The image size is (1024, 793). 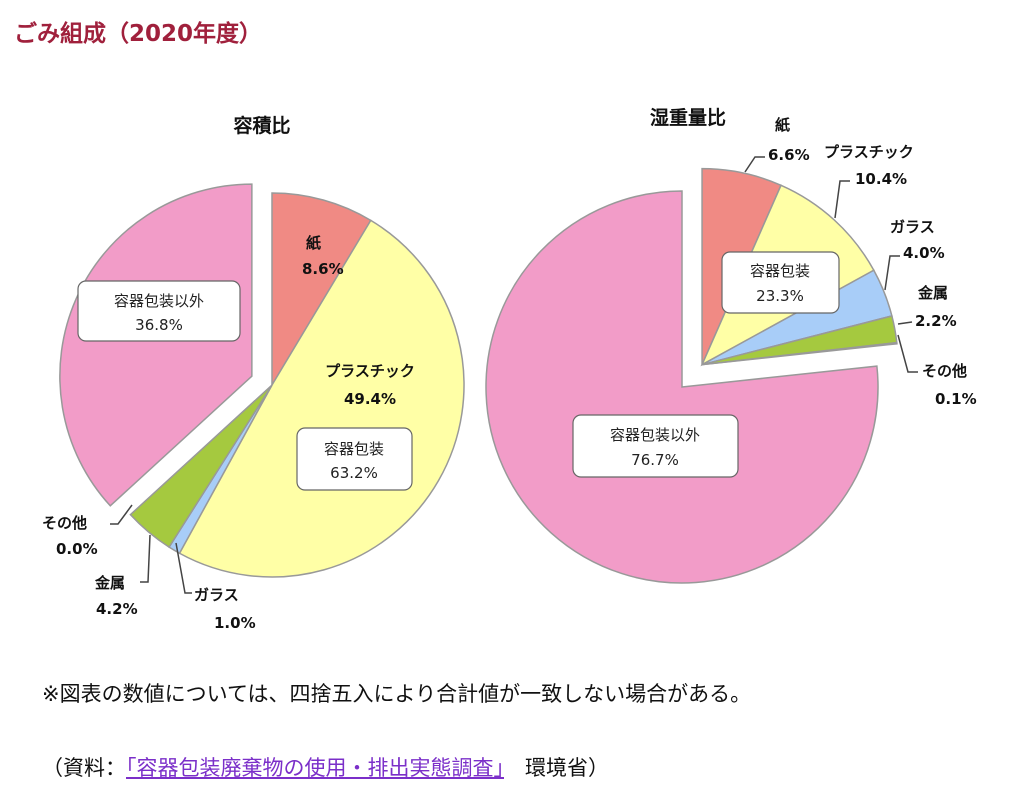 What do you see at coordinates (183, 568) in the screenshot?
I see `leader-glass` at bounding box center [183, 568].